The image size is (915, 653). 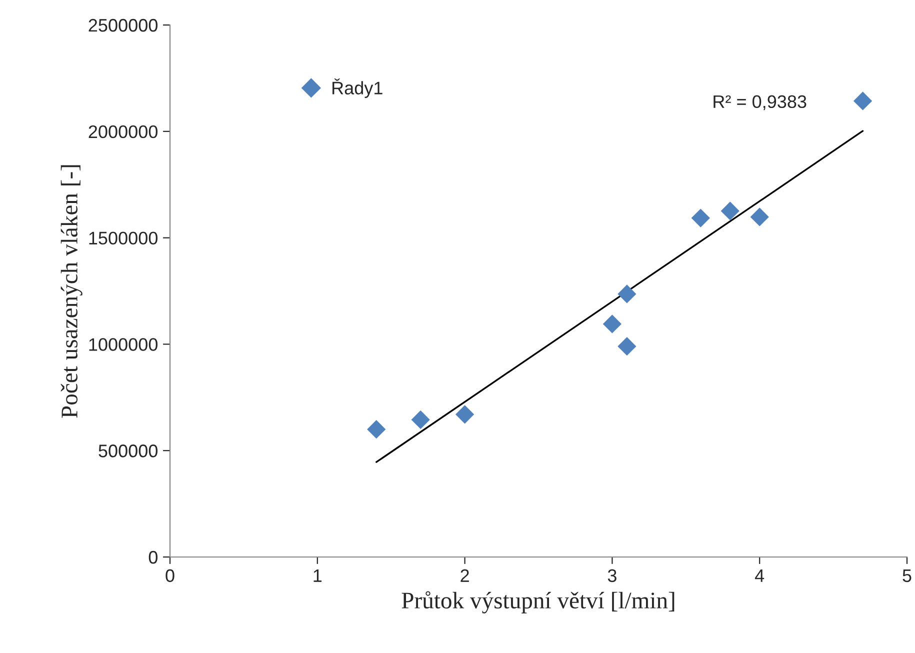 I want to click on annotation: R² = 0,9383, so click(x=760, y=102).